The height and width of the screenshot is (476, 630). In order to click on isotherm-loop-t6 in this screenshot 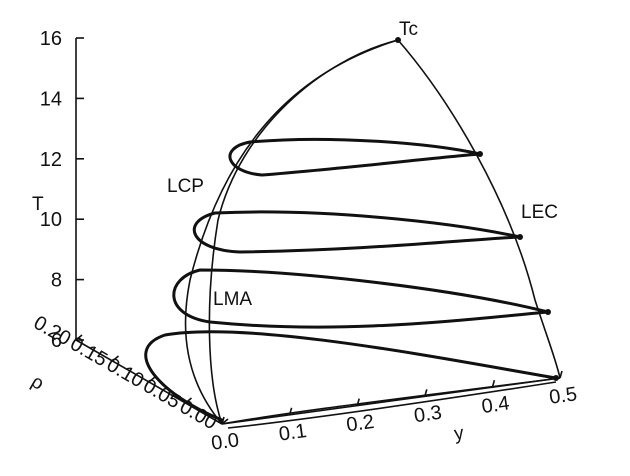, I will do `click(351, 376)`.